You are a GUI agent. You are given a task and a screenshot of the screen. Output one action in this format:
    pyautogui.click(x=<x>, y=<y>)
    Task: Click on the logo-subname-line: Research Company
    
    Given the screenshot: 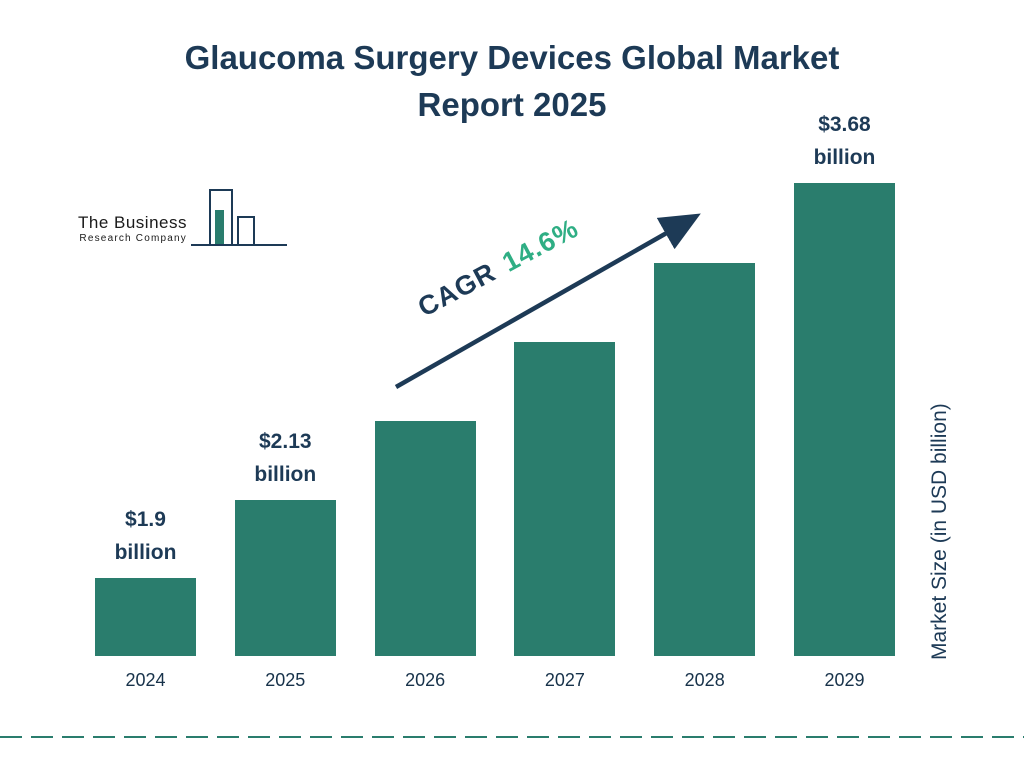 What is the action you would take?
    pyautogui.click(x=133, y=238)
    